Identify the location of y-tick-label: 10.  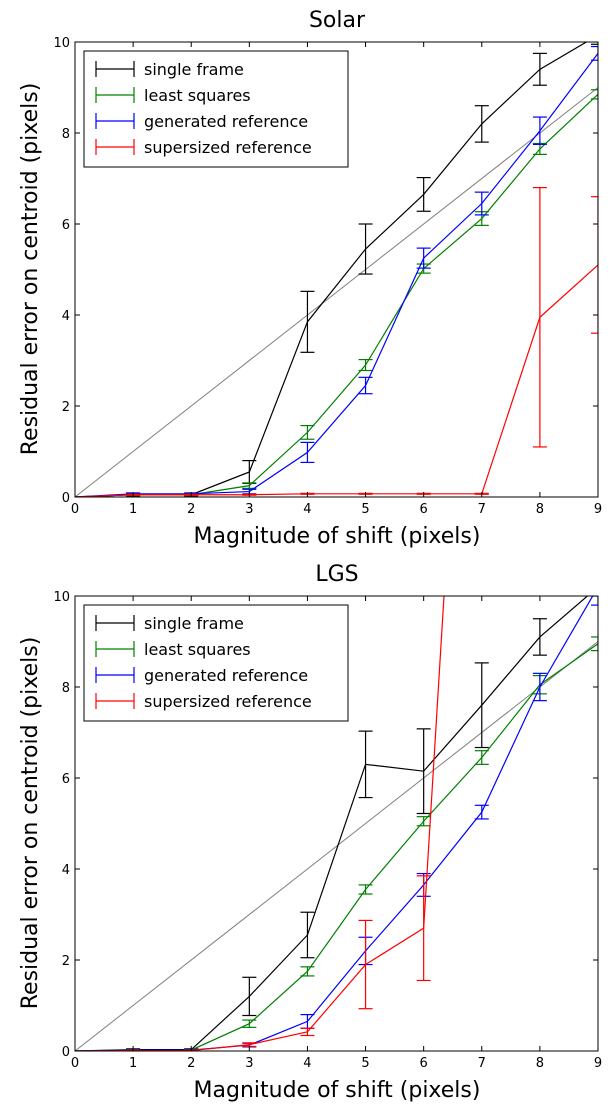
(61, 43).